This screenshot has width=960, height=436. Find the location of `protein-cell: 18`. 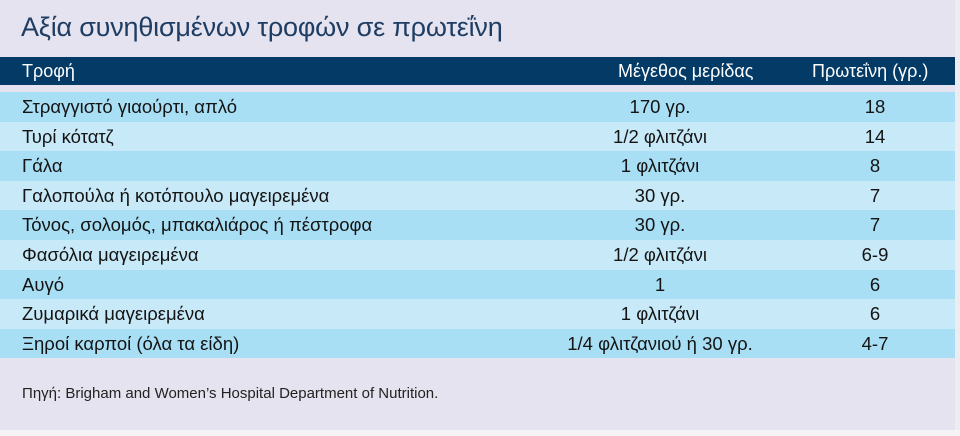

protein-cell: 18 is located at coordinates (875, 106).